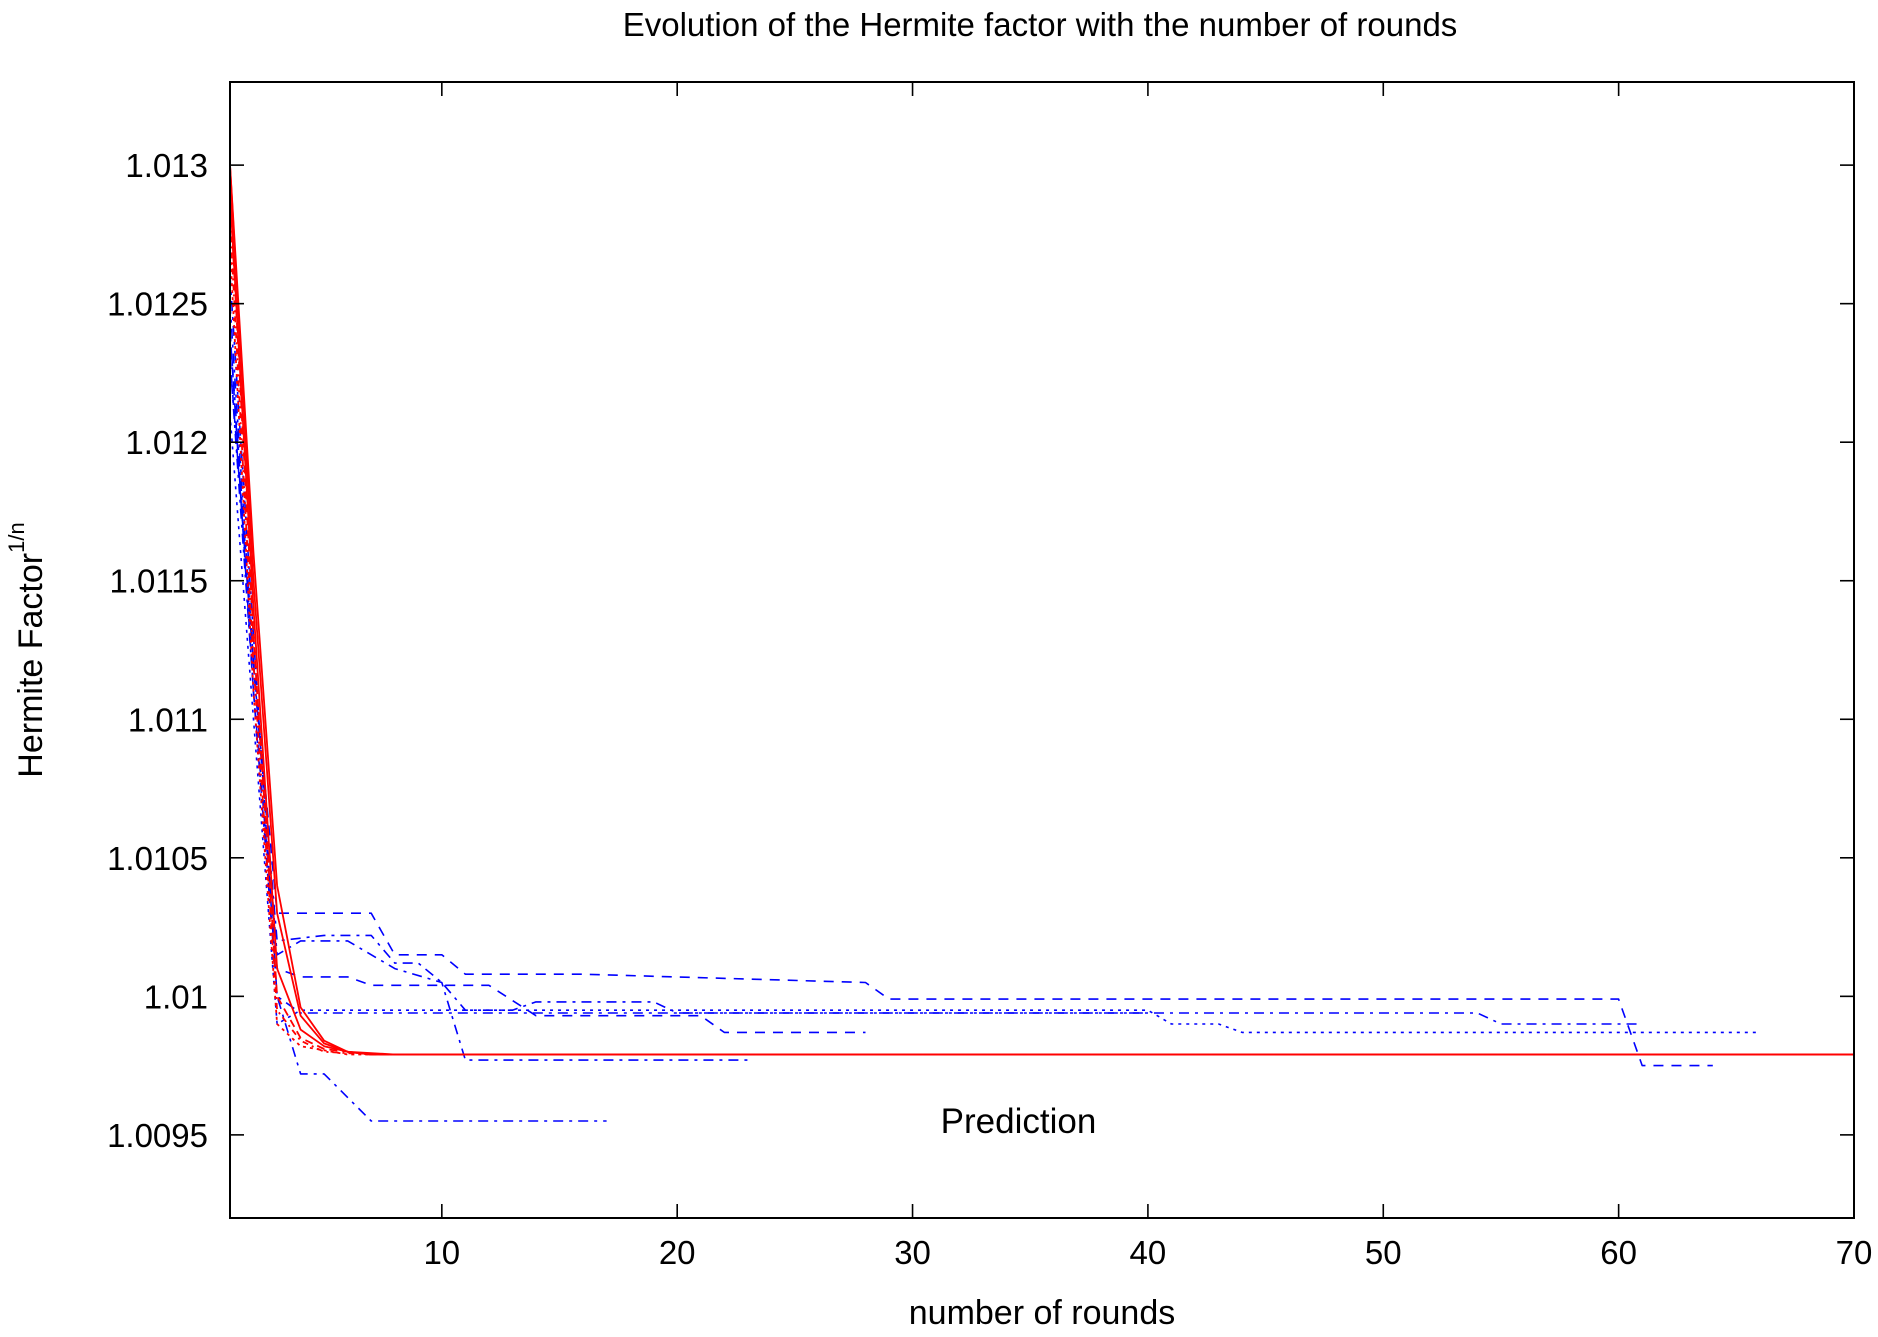  What do you see at coordinates (166, 442) in the screenshot?
I see `y-tick-label: 1.012` at bounding box center [166, 442].